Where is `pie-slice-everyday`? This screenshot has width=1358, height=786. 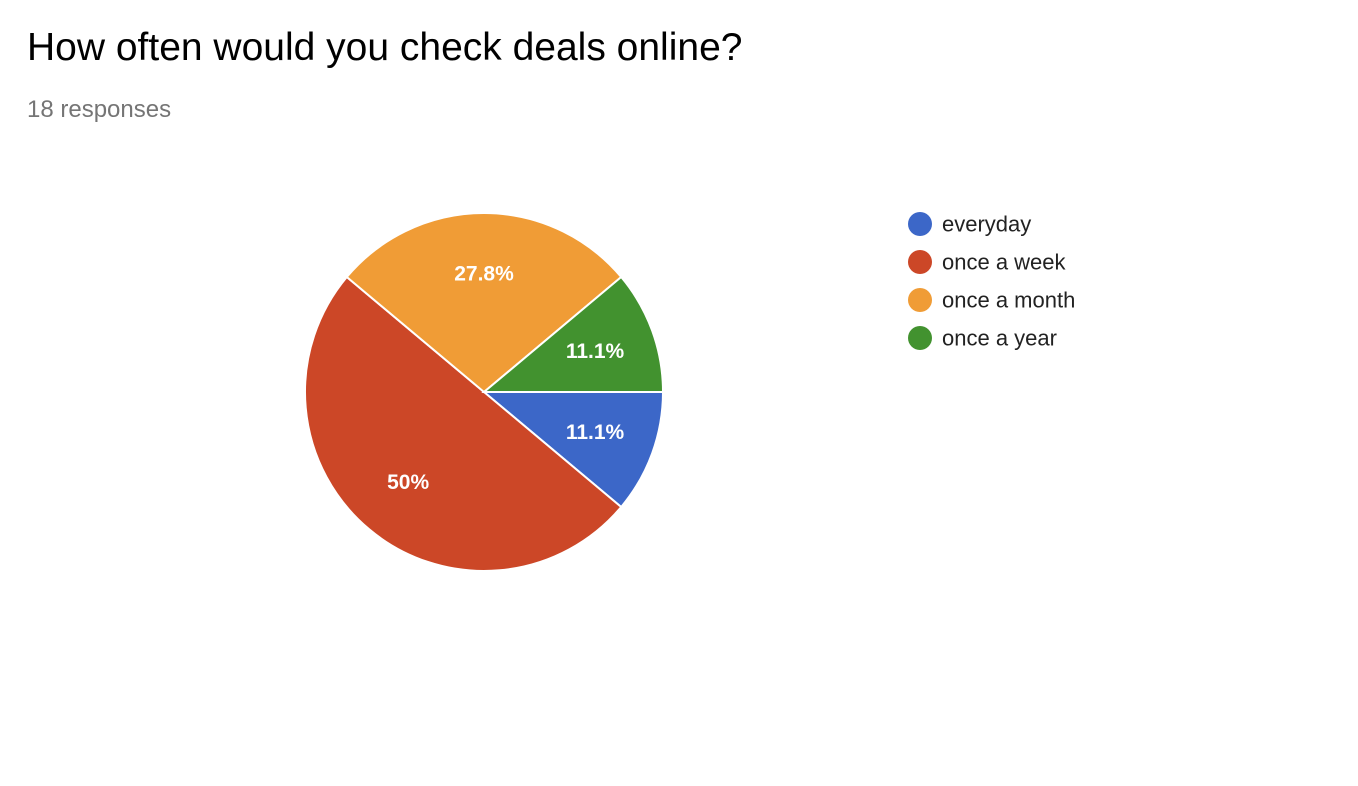
pie-slice-everyday is located at coordinates (573, 450).